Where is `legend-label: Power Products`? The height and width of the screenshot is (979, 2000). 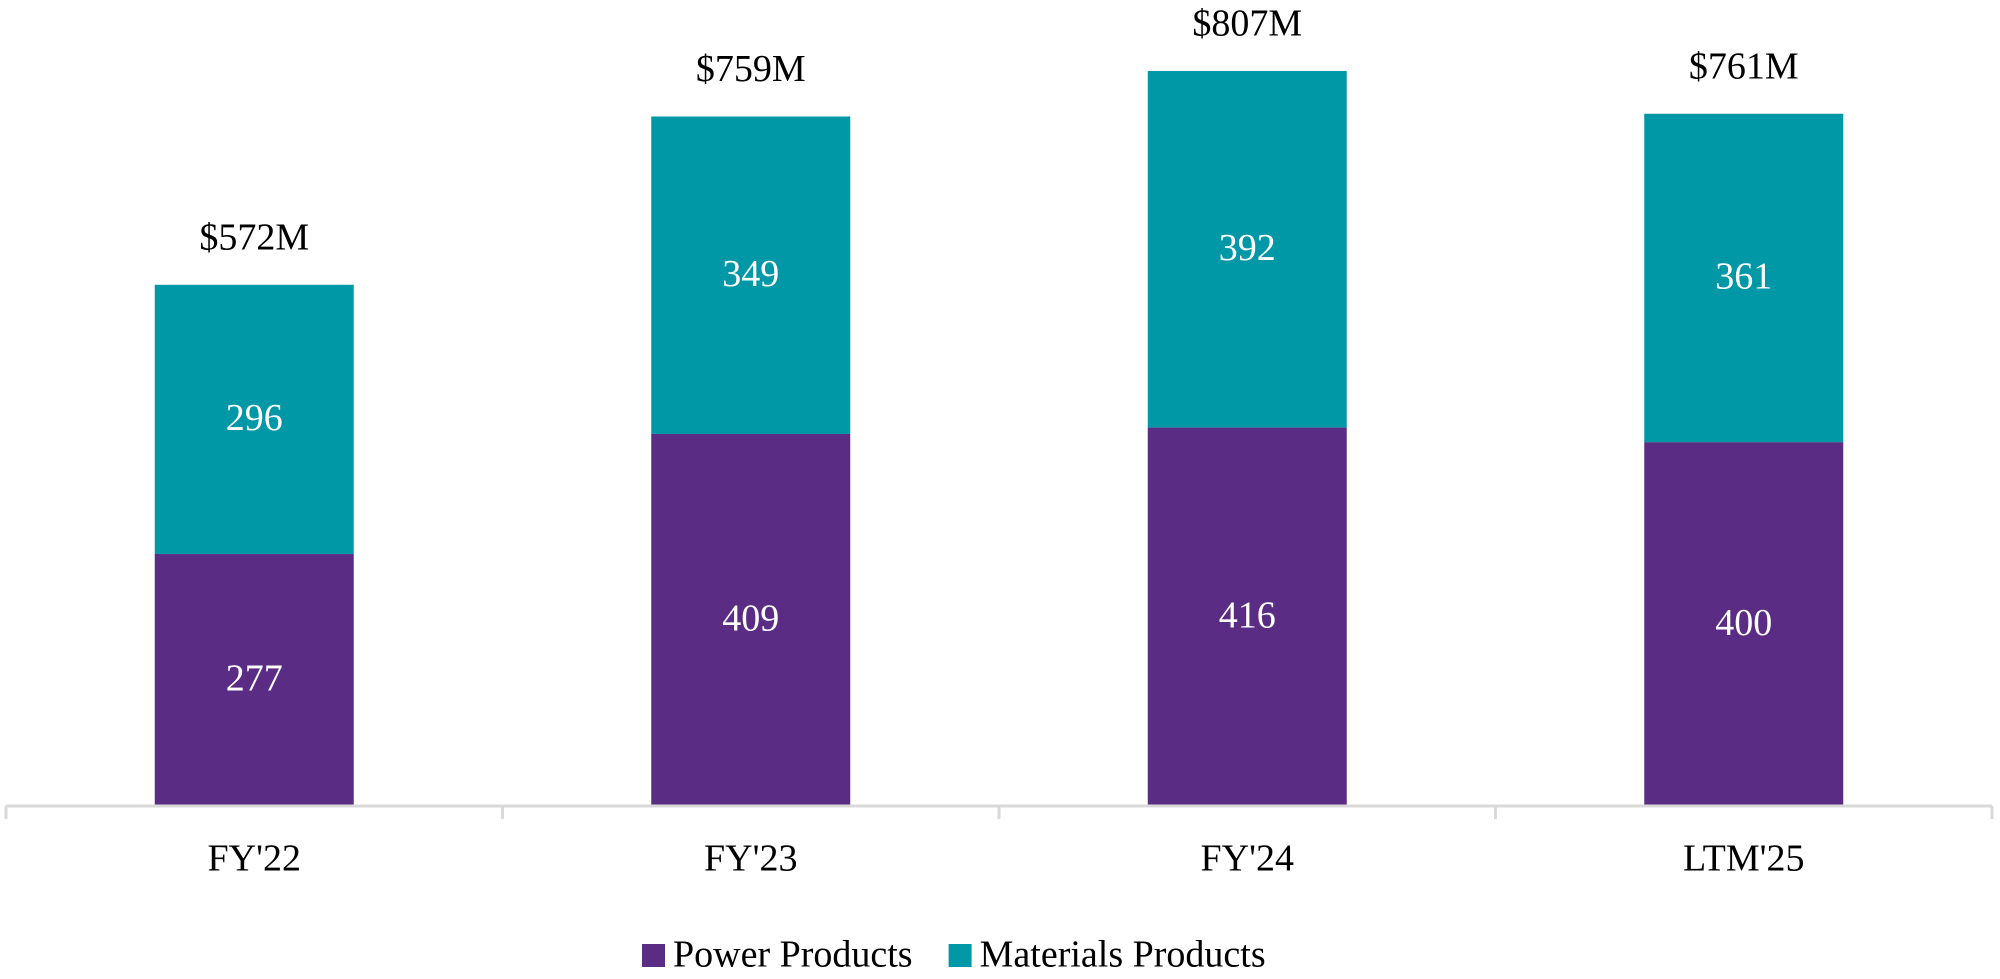 legend-label: Power Products is located at coordinates (793, 955).